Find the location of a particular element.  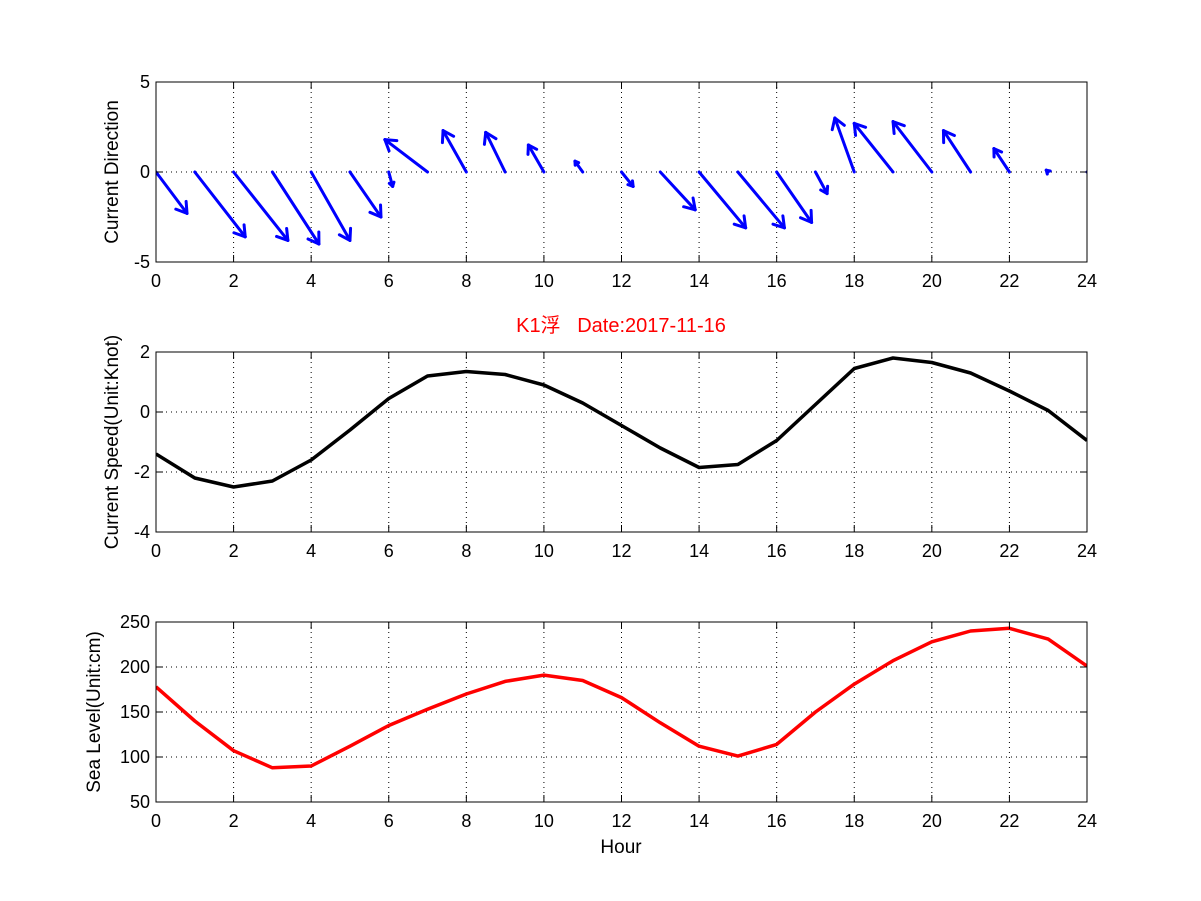

speed-xtick-label: 2 is located at coordinates (234, 551).